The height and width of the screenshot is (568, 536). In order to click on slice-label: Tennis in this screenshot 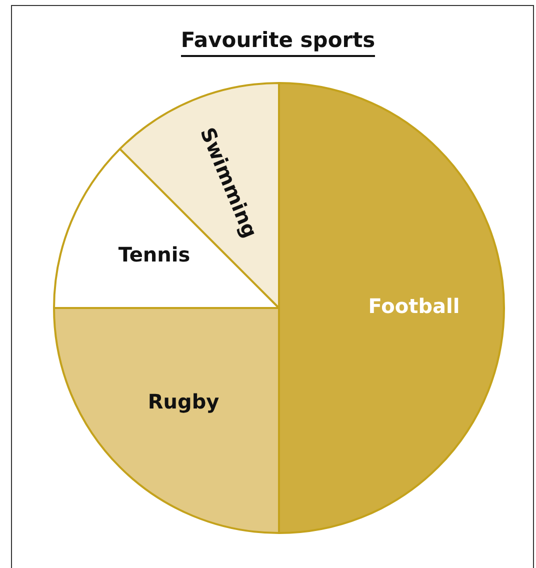, I will do `click(154, 254)`.